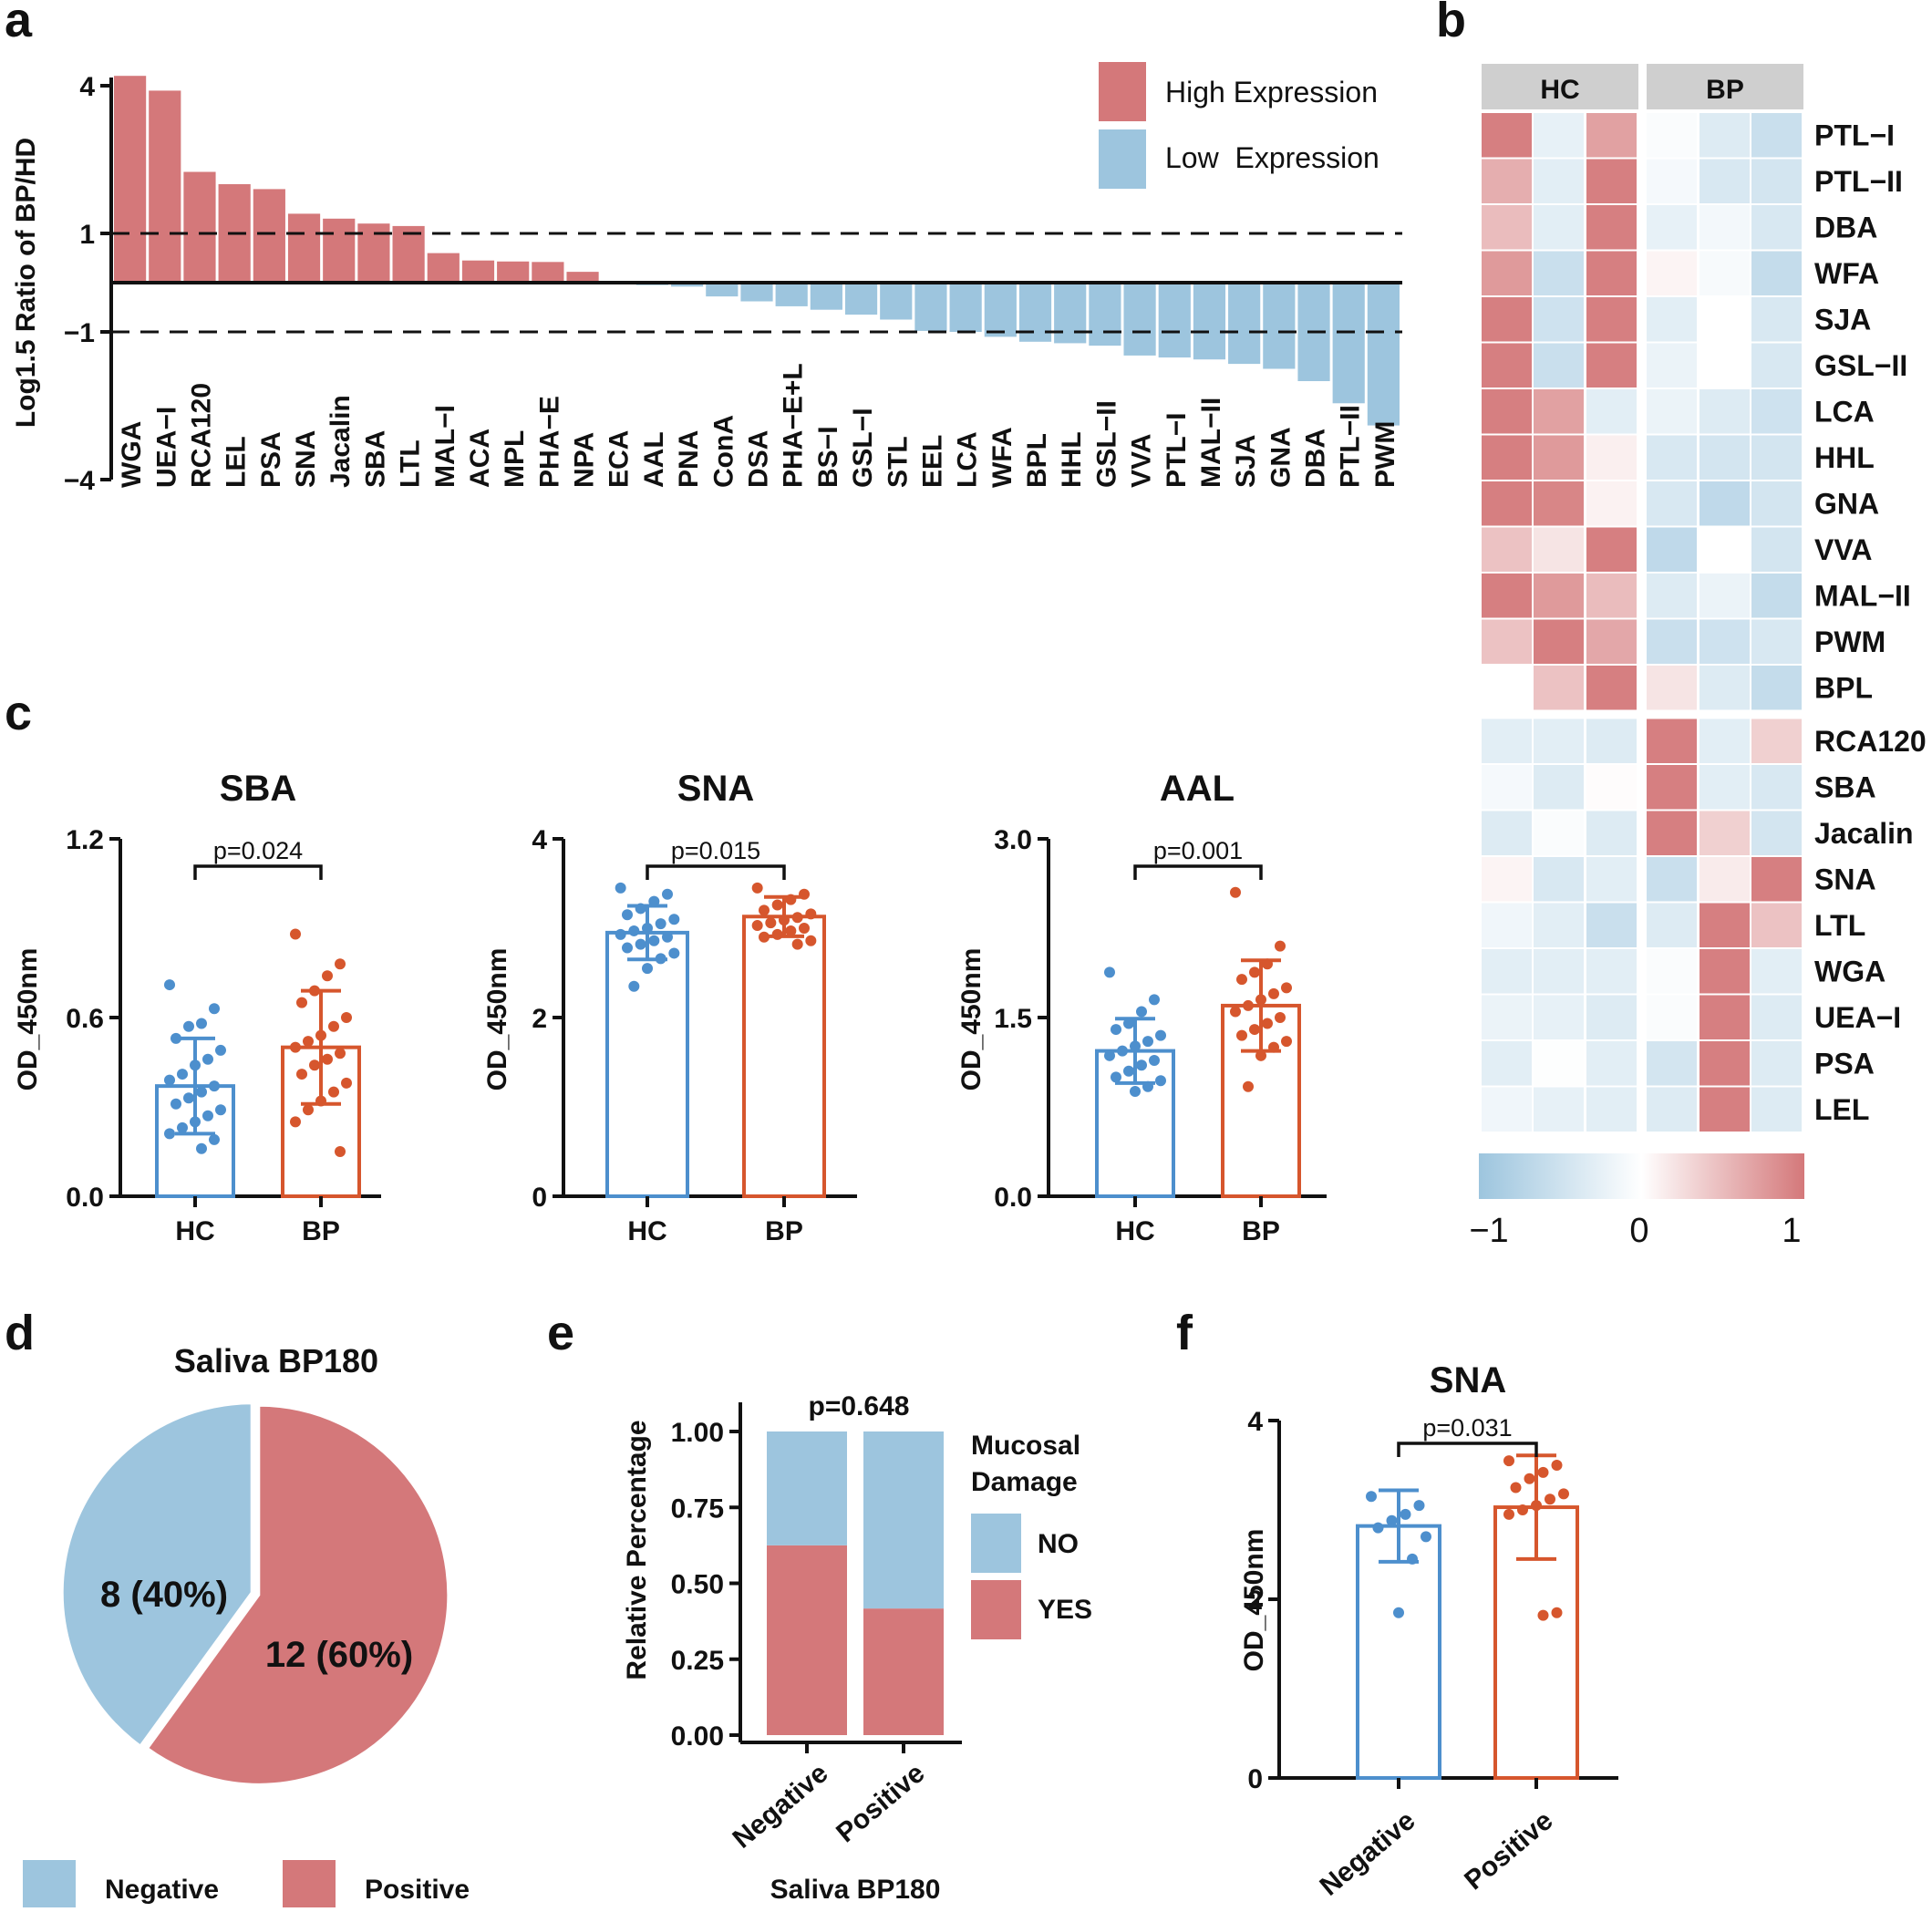 This screenshot has height=1912, width=1932. What do you see at coordinates (1857, 1017) in the screenshot?
I see `b-row-label: UEA−I` at bounding box center [1857, 1017].